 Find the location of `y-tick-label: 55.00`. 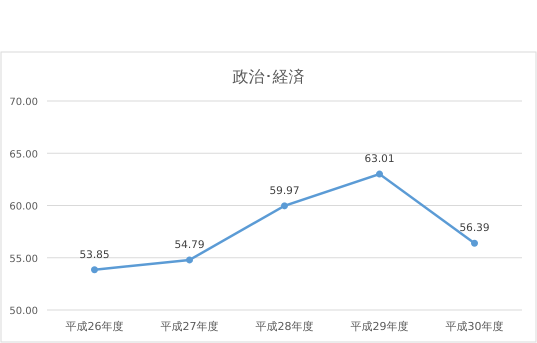

y-tick-label: 55.00 is located at coordinates (23, 259).